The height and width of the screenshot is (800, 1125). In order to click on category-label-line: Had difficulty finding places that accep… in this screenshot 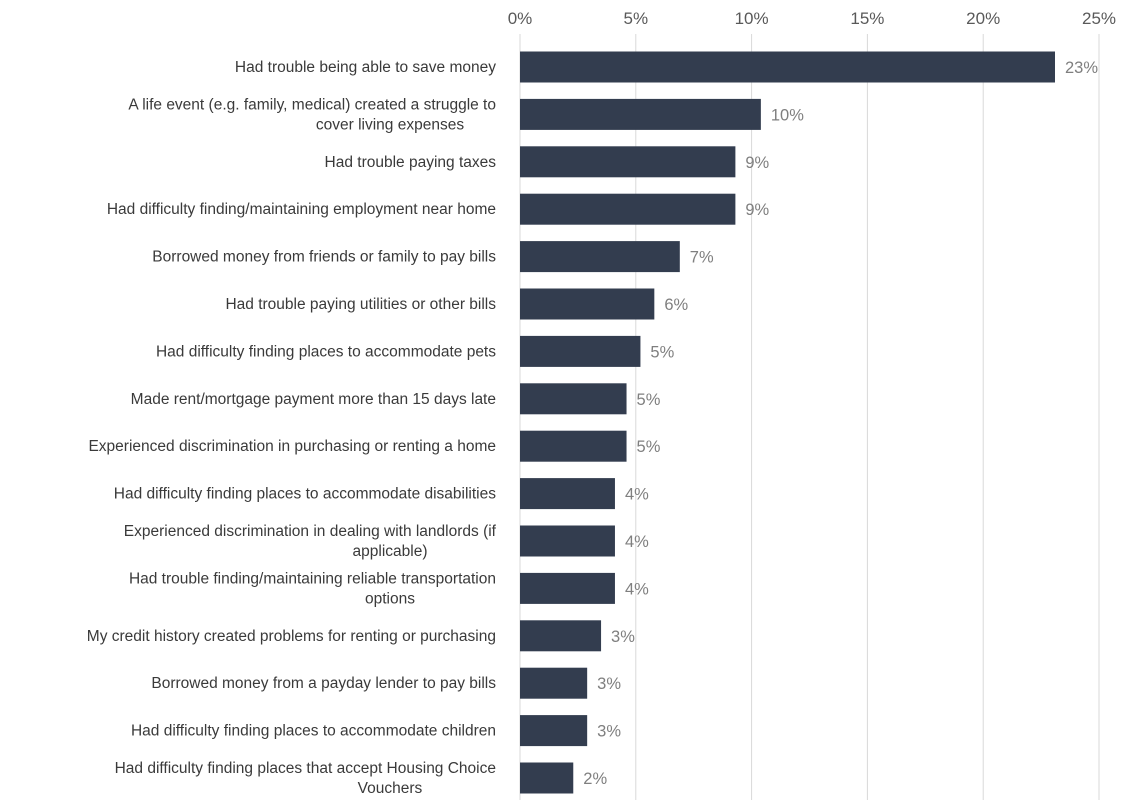, I will do `click(305, 768)`.